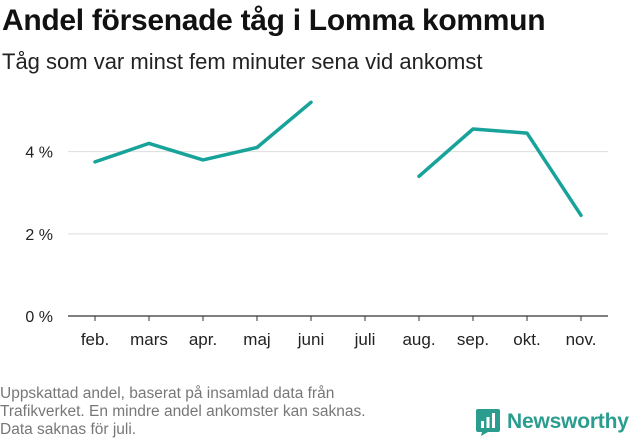 This screenshot has height=439, width=631. I want to click on x-tick-label: sep., so click(473, 339).